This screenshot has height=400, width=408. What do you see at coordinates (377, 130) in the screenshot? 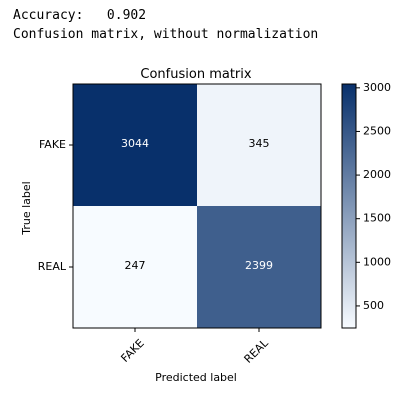
I see `colorbar-tick-label: 2500` at bounding box center [377, 130].